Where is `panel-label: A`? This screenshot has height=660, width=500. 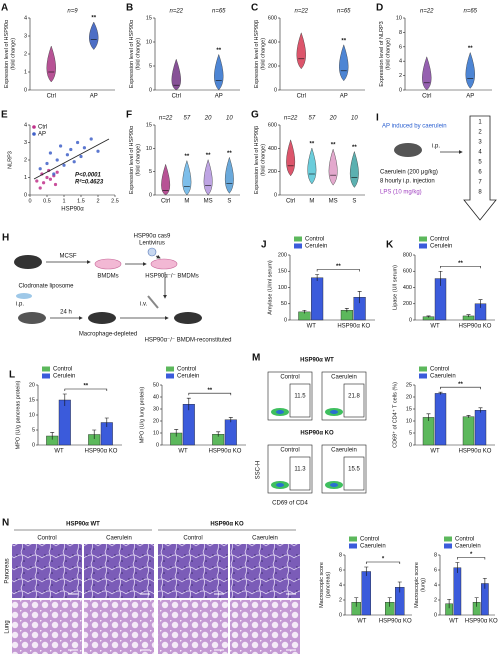
panel-label: A is located at coordinates (4, 8).